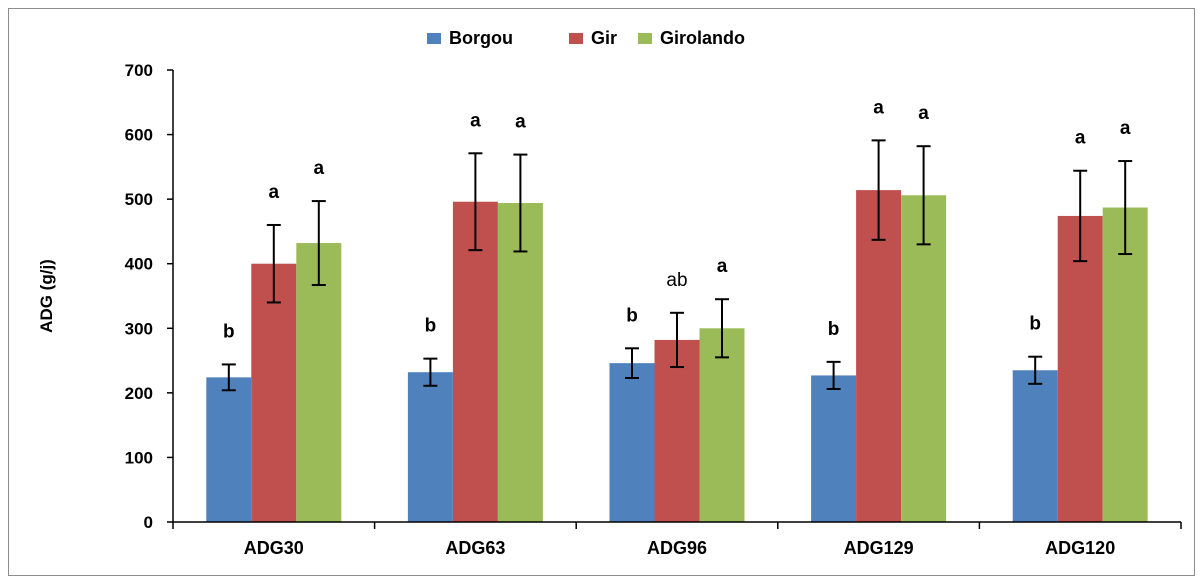 This screenshot has height=584, width=1203. What do you see at coordinates (139, 457) in the screenshot?
I see `y-tick-label: 100` at bounding box center [139, 457].